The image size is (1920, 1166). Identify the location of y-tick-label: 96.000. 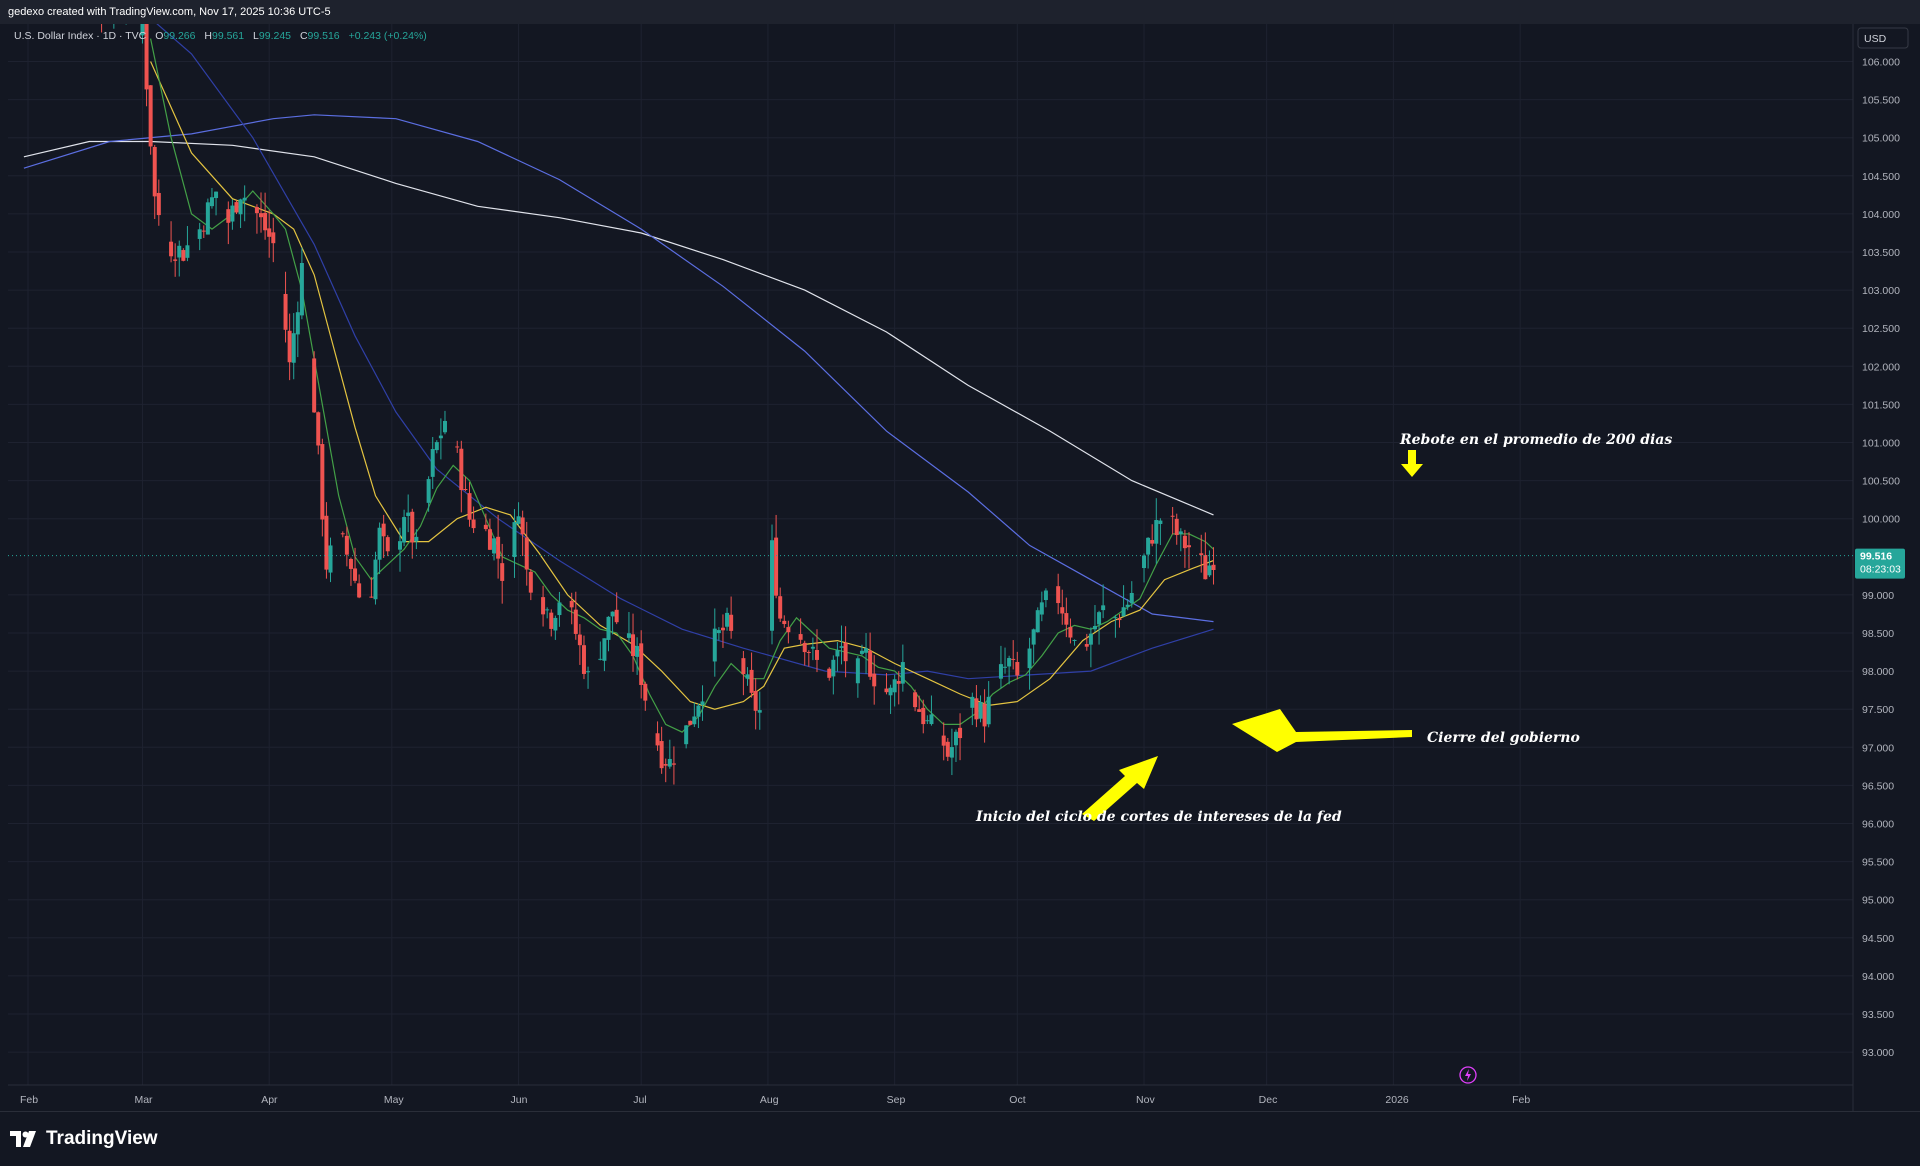
(1878, 825).